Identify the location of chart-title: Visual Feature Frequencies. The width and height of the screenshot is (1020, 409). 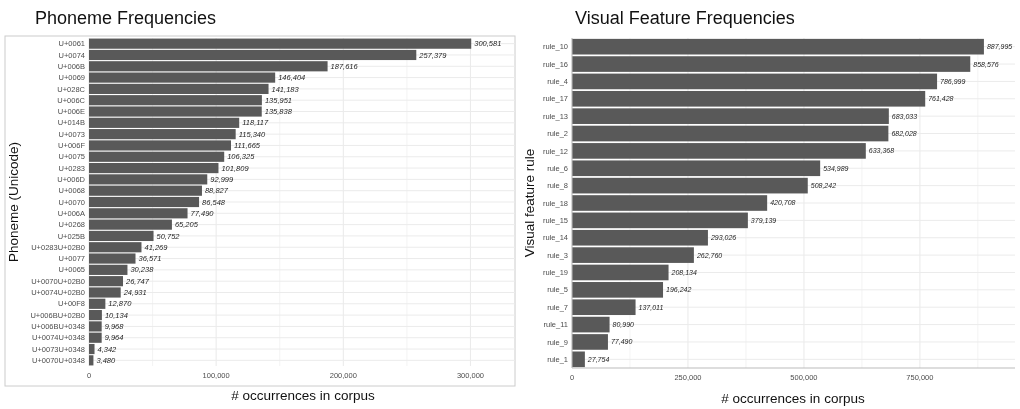
(685, 18).